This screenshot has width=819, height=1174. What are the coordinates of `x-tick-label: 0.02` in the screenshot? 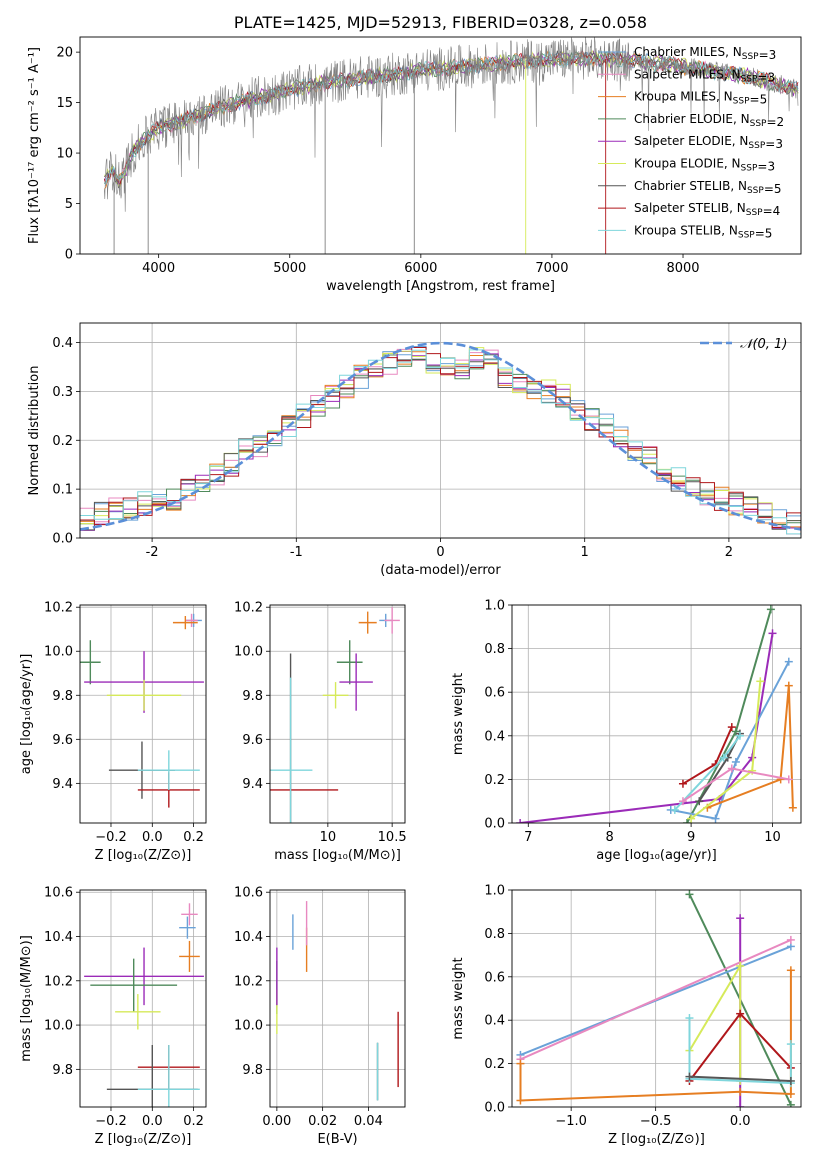 It's located at (322, 1121).